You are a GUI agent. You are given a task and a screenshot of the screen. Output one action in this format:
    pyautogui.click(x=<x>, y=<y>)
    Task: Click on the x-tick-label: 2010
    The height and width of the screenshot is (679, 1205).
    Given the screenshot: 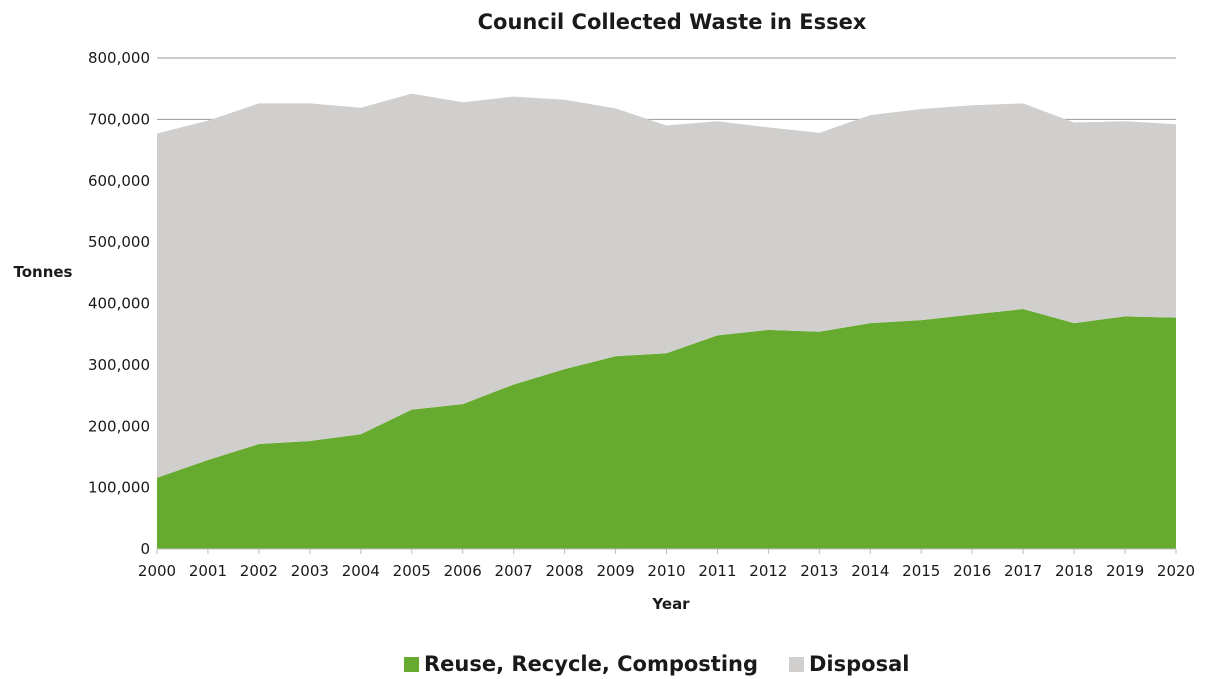 What is the action you would take?
    pyautogui.click(x=666, y=571)
    